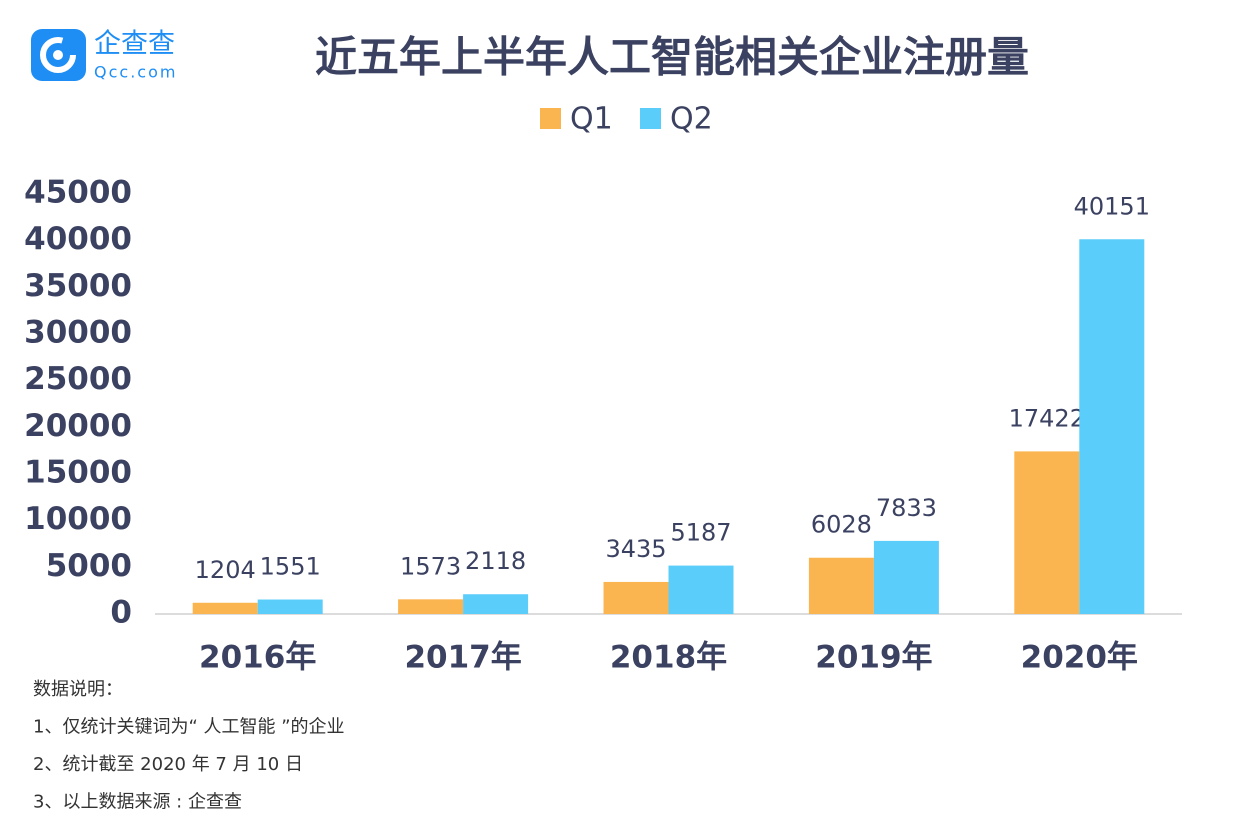 The image size is (1243, 831). Describe the element at coordinates (635, 549) in the screenshot. I see `data-label: 3435` at that location.